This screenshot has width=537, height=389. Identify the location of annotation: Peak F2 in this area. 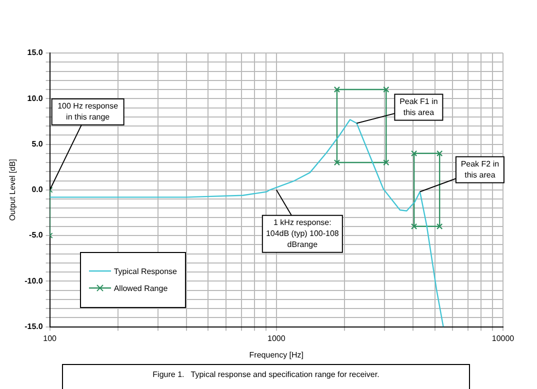
(480, 169).